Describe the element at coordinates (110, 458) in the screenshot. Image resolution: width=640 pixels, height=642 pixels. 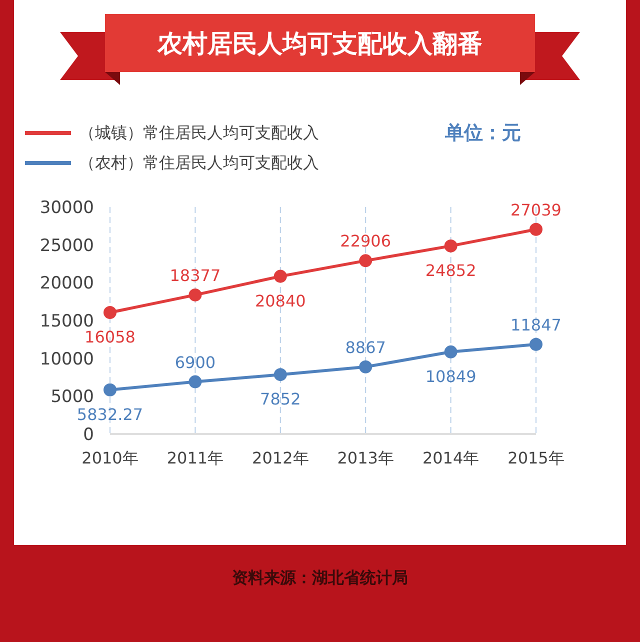
I see `x-tick-label: 2010年` at that location.